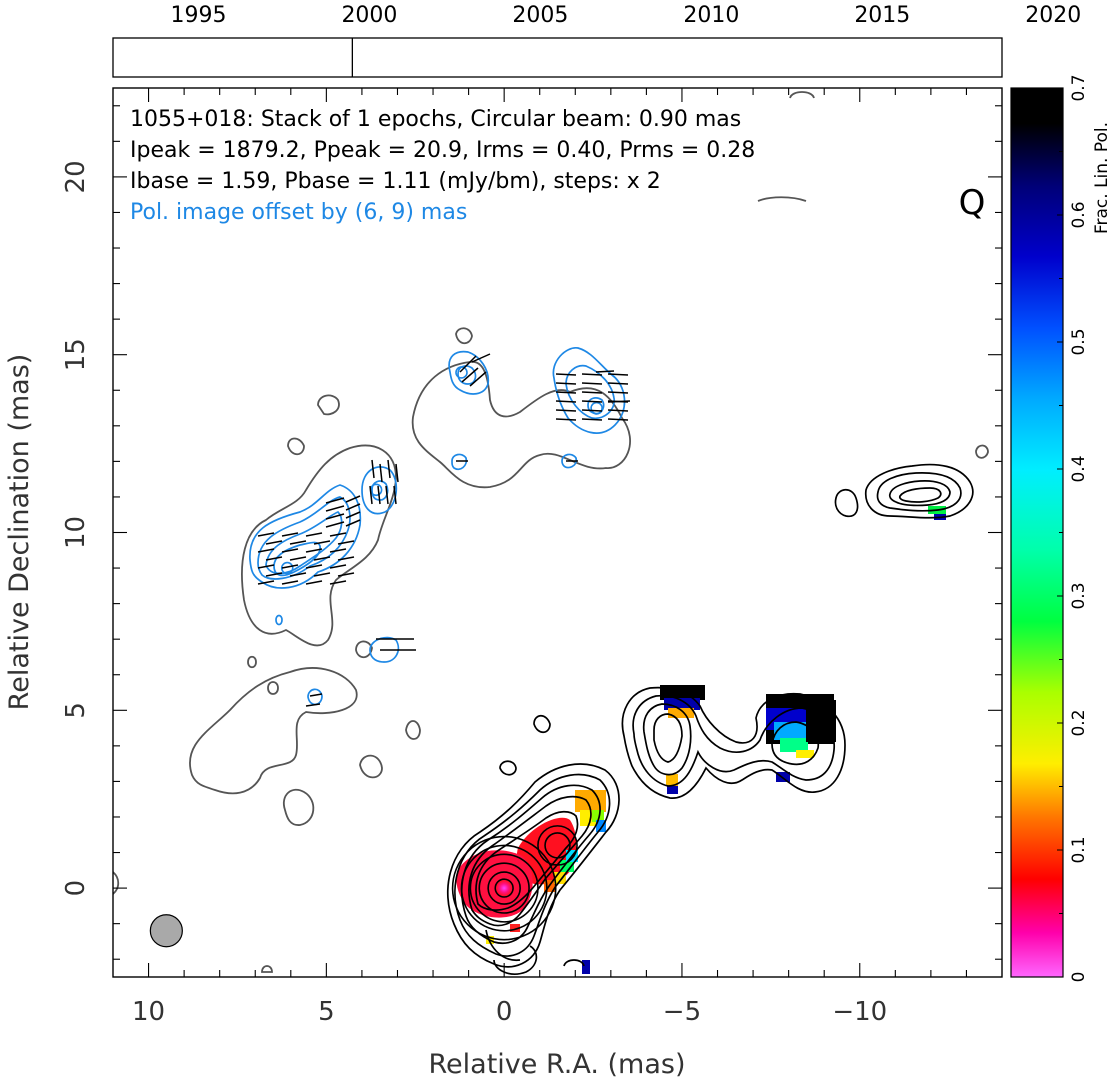 The image size is (1111, 1085). What do you see at coordinates (379, 490) in the screenshot?
I see `pol-contour-upper-knot` at bounding box center [379, 490].